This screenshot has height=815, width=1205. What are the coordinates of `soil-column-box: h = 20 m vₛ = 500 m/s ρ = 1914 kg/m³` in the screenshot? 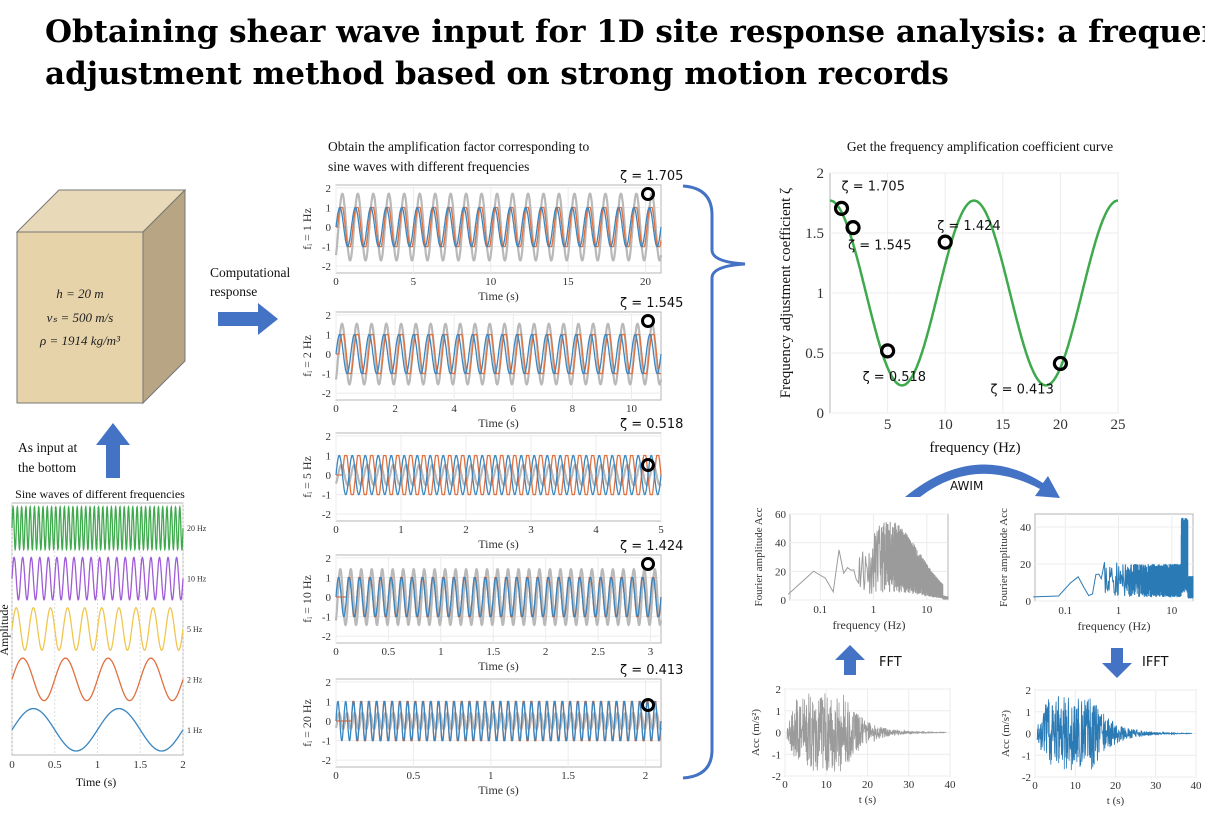 It's located at (101, 296).